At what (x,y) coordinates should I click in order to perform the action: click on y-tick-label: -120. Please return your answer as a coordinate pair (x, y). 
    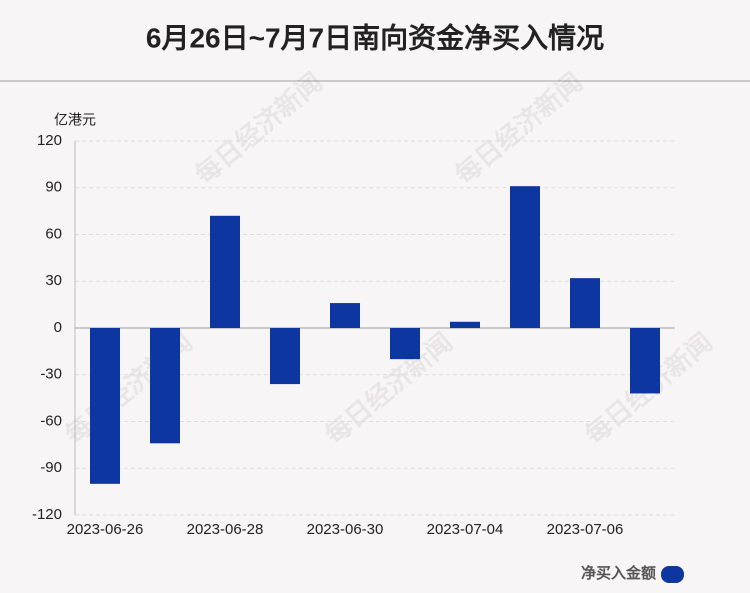
    Looking at the image, I should click on (47, 514).